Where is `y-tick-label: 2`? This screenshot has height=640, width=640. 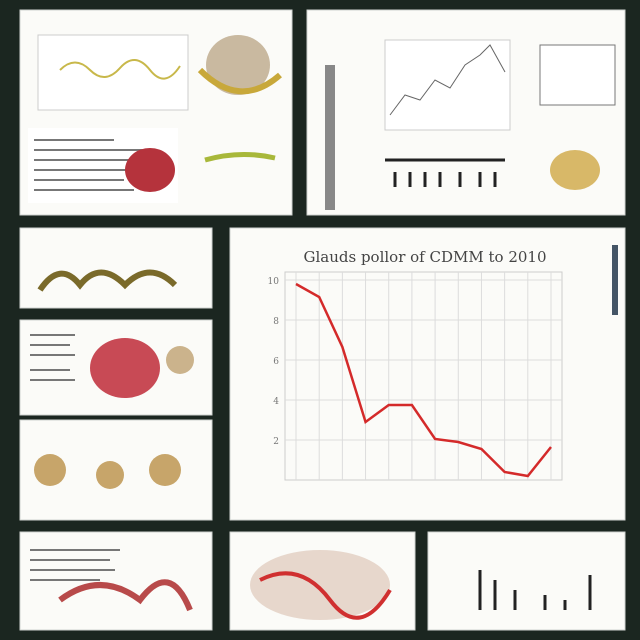
y-tick-label: 2 is located at coordinates (276, 442).